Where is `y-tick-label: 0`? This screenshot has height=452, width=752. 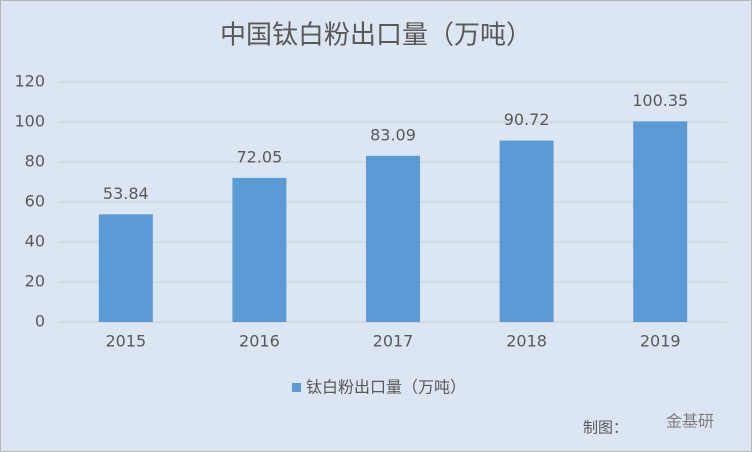 y-tick-label: 0 is located at coordinates (40, 321).